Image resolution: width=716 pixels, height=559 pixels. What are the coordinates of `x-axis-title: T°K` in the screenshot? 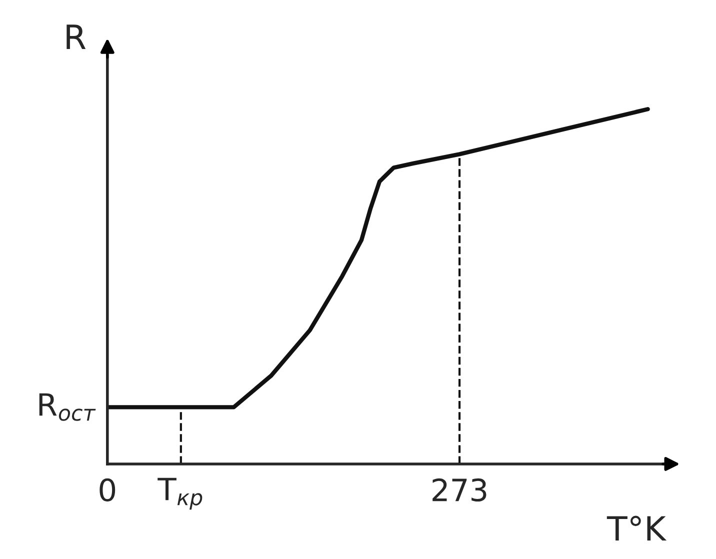 It's located at (636, 528).